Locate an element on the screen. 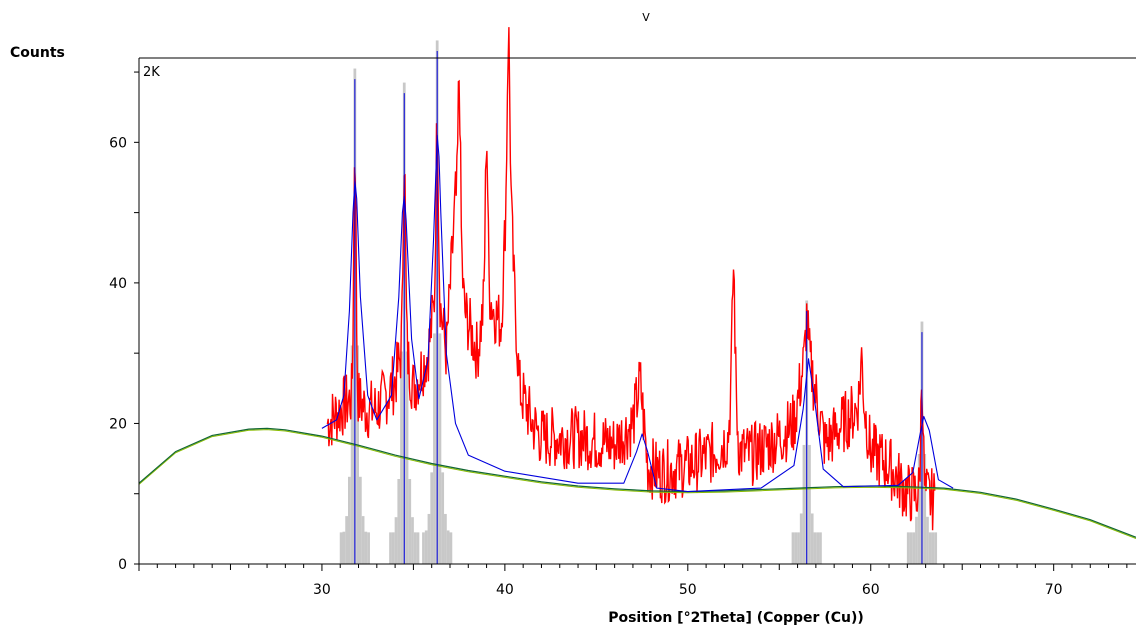  x-axis-label: Position [°2Theta] (Copper (Cu)) is located at coordinates (736, 618).